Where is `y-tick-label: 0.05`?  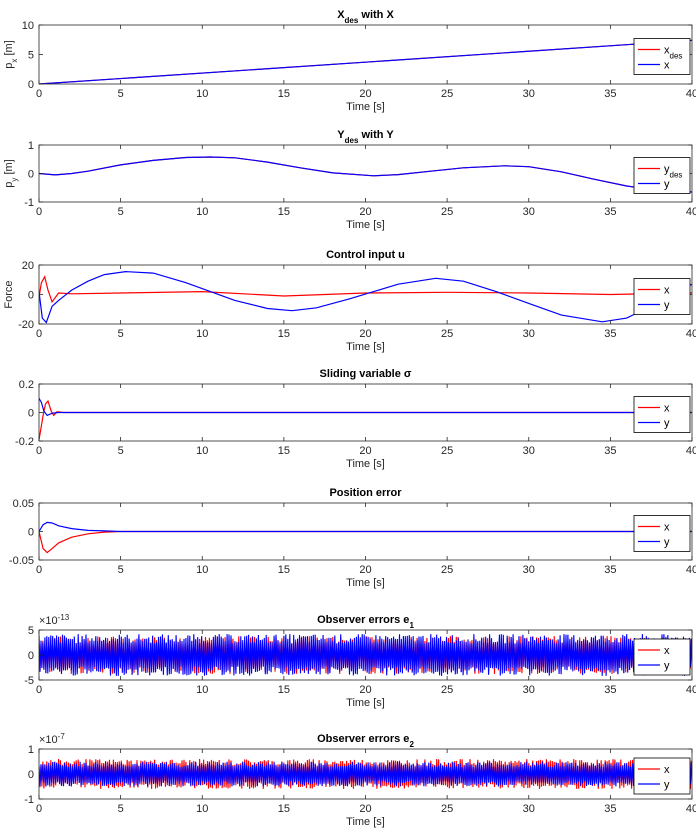
y-tick-label: 0.05 is located at coordinates (23, 504).